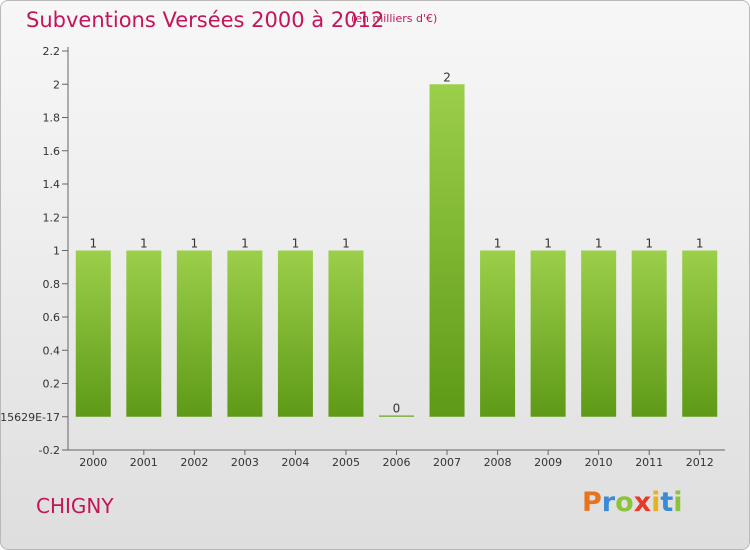 This screenshot has width=750, height=550. Describe the element at coordinates (52, 184) in the screenshot. I see `y-tick-label: 1.4` at that location.